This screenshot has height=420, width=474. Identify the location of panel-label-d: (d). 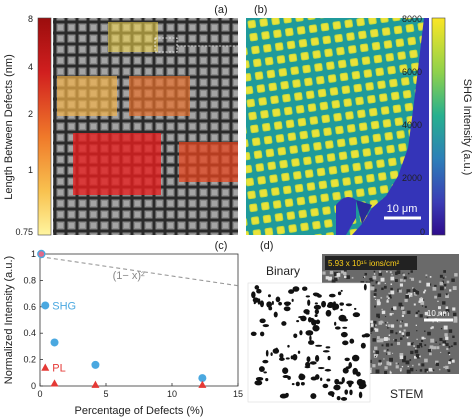
(266, 246).